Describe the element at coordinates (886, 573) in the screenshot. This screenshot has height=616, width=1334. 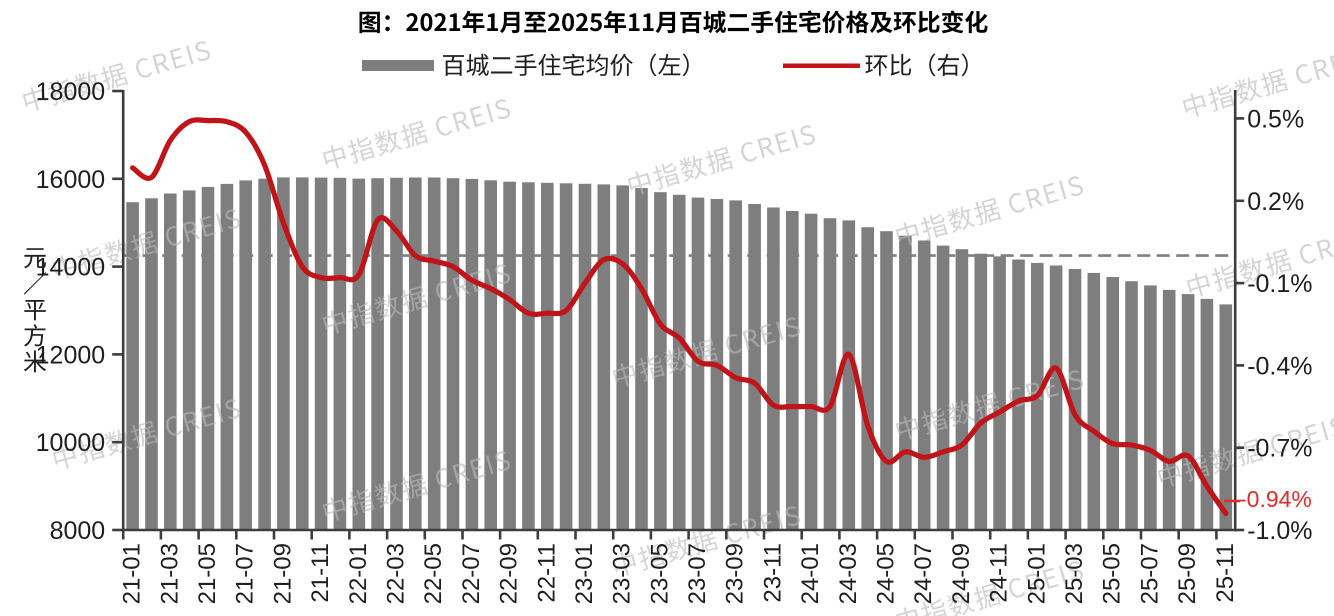
I see `svg-text: 24-05` at that location.